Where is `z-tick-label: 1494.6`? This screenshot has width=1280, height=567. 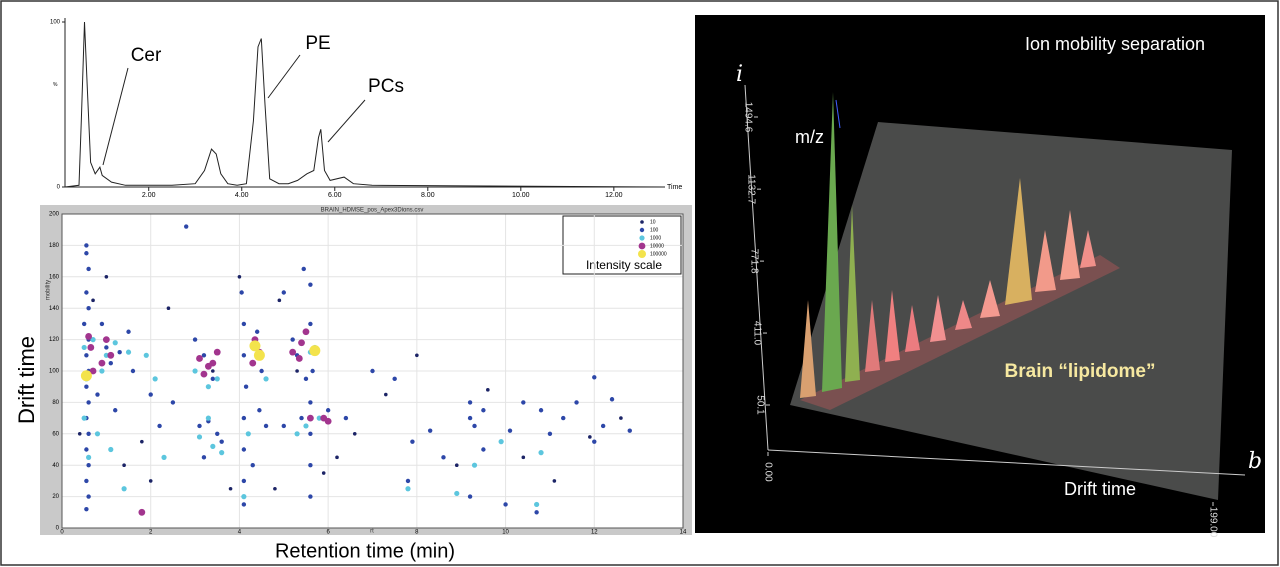
z-tick-label: 1494.6 is located at coordinates (747, 117).